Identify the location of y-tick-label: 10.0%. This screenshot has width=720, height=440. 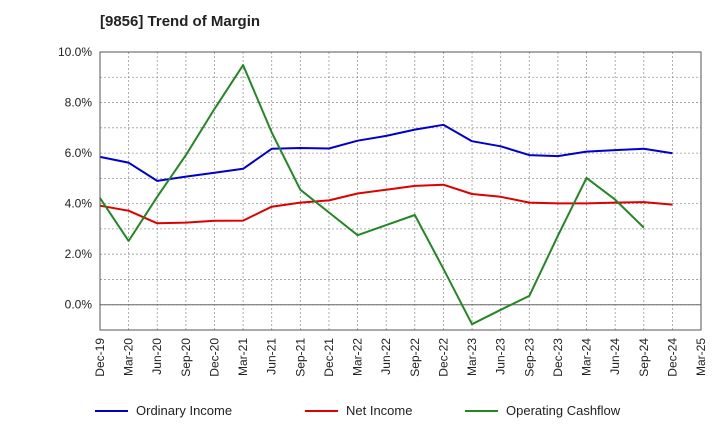
(75, 52).